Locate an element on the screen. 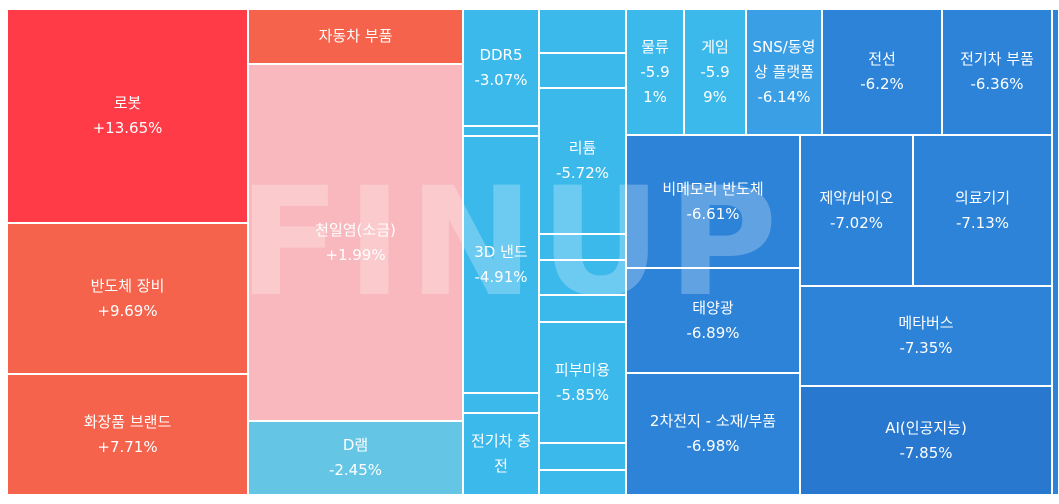 This screenshot has height=504, width=1059. tile-label: 화장품 브랜드 is located at coordinates (127, 421).